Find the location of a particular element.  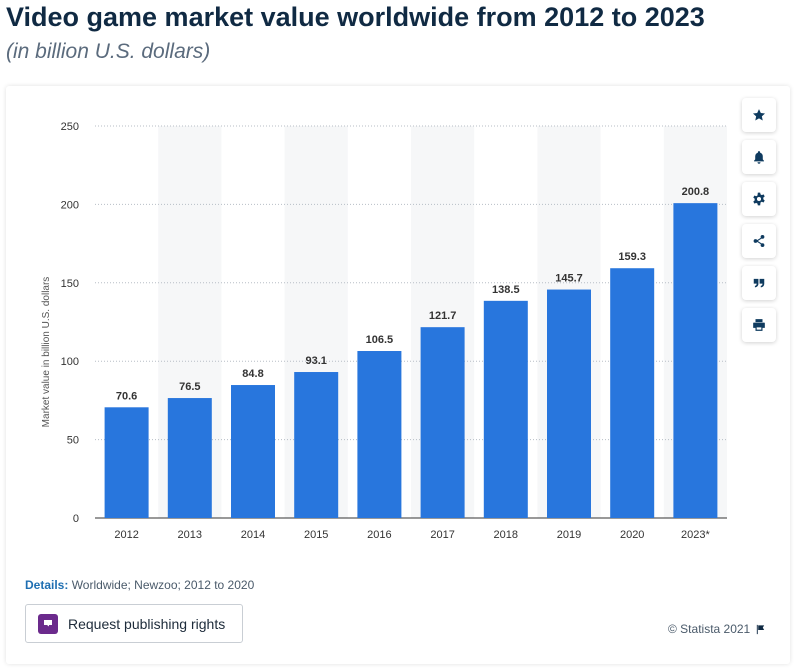

quote-icon is located at coordinates (759, 283).